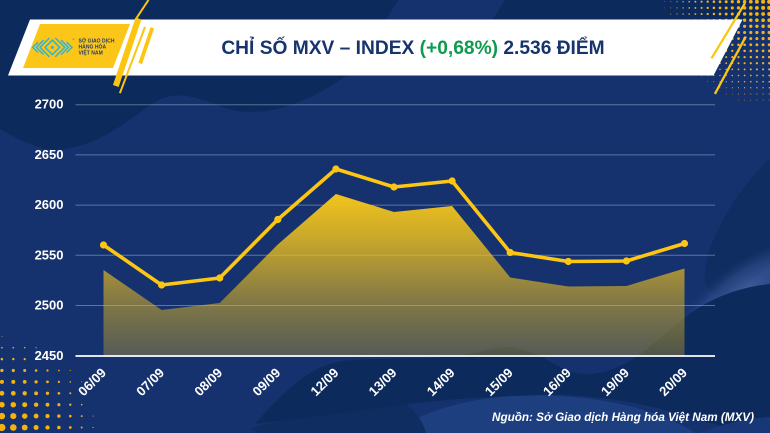 The width and height of the screenshot is (770, 433). What do you see at coordinates (49, 305) in the screenshot?
I see `svg-text: 2500` at bounding box center [49, 305].